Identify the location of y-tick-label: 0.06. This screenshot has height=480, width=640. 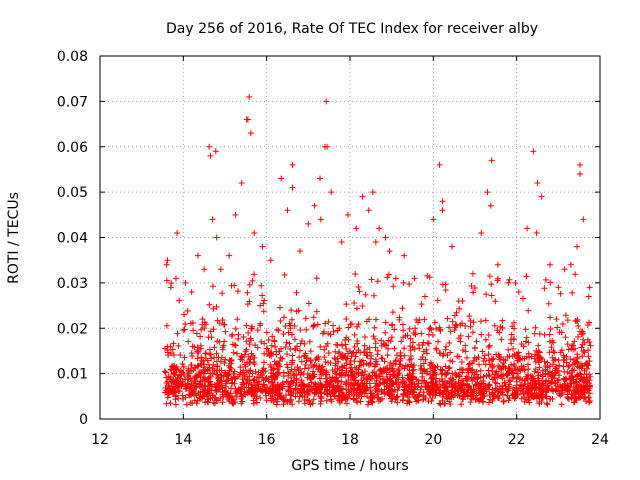
(72, 148).